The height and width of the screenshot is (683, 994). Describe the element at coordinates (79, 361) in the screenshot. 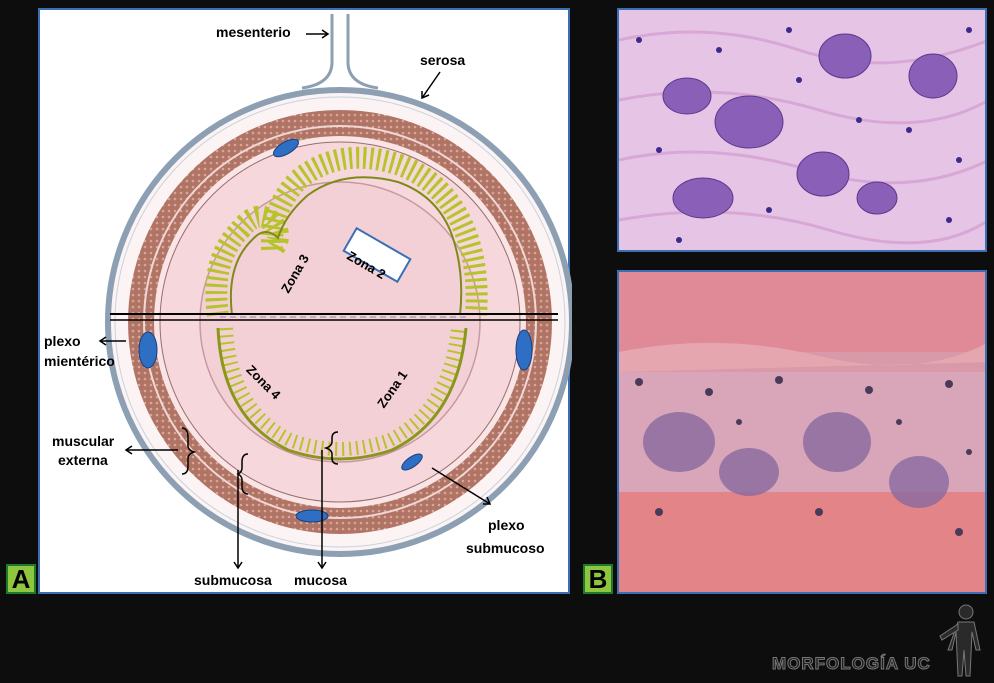

I see `label-plexo-mienterico-2: mientérico` at that location.